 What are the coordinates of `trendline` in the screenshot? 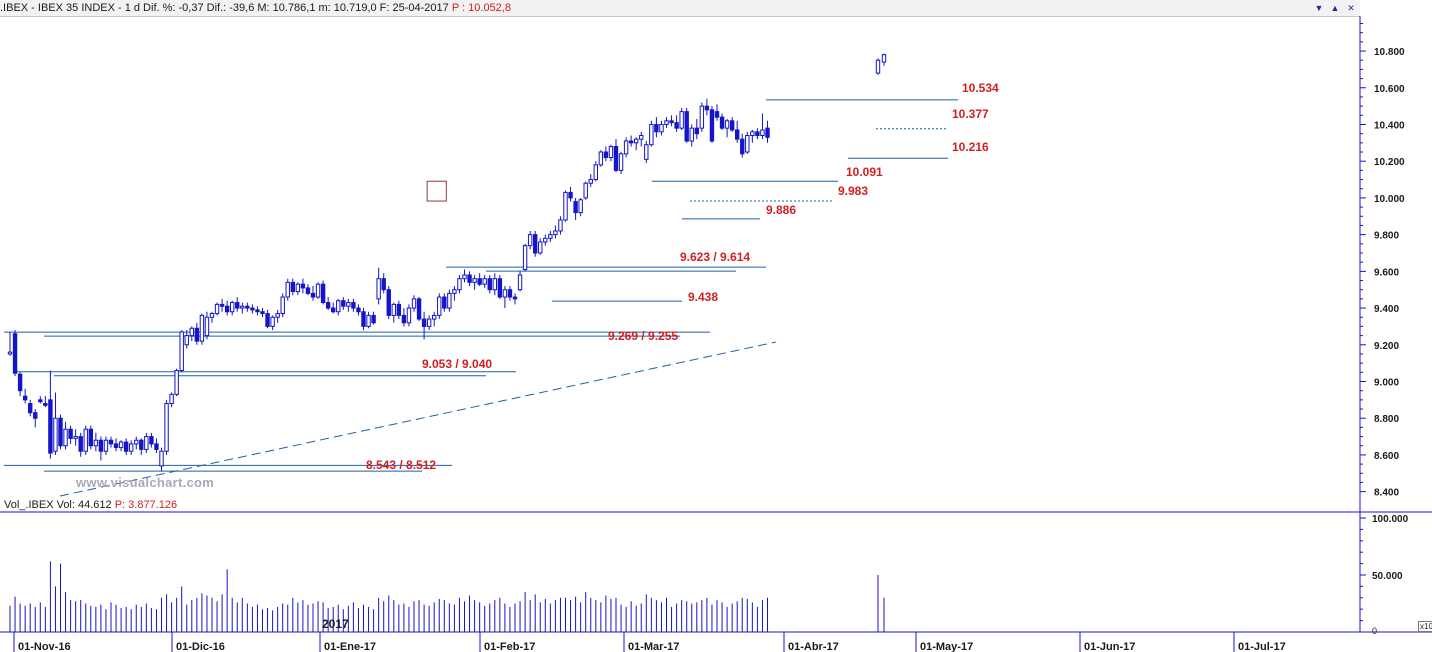 It's located at (418, 419).